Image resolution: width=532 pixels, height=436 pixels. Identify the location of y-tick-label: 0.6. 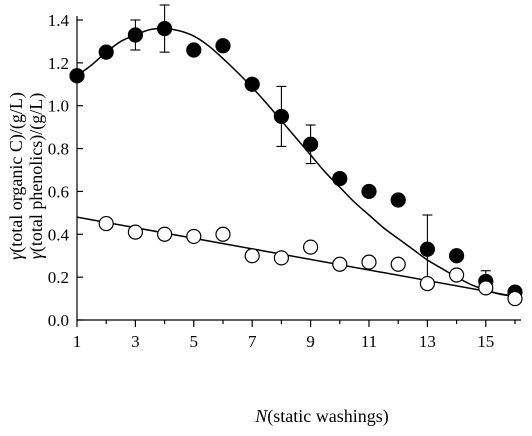
(58, 191).